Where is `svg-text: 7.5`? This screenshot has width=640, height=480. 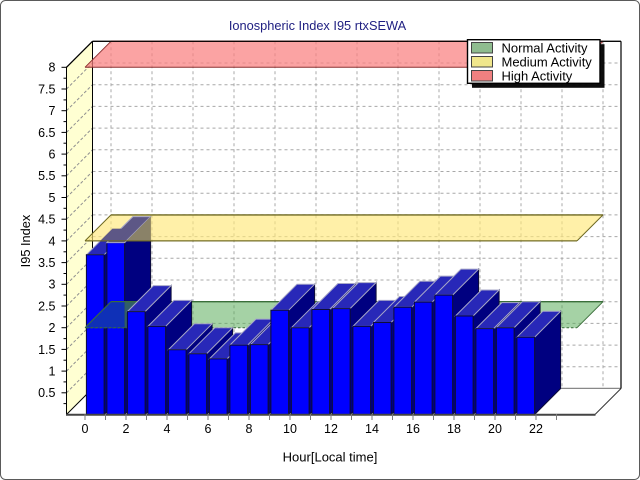 svg-text: 7.5 is located at coordinates (46, 89).